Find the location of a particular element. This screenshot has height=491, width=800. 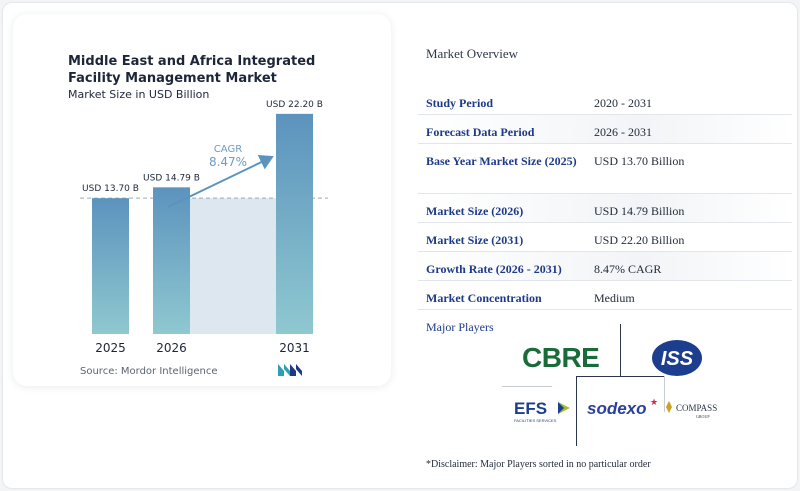

table-row: Forecast Data Period 2026 - 2031 is located at coordinates (605, 129).